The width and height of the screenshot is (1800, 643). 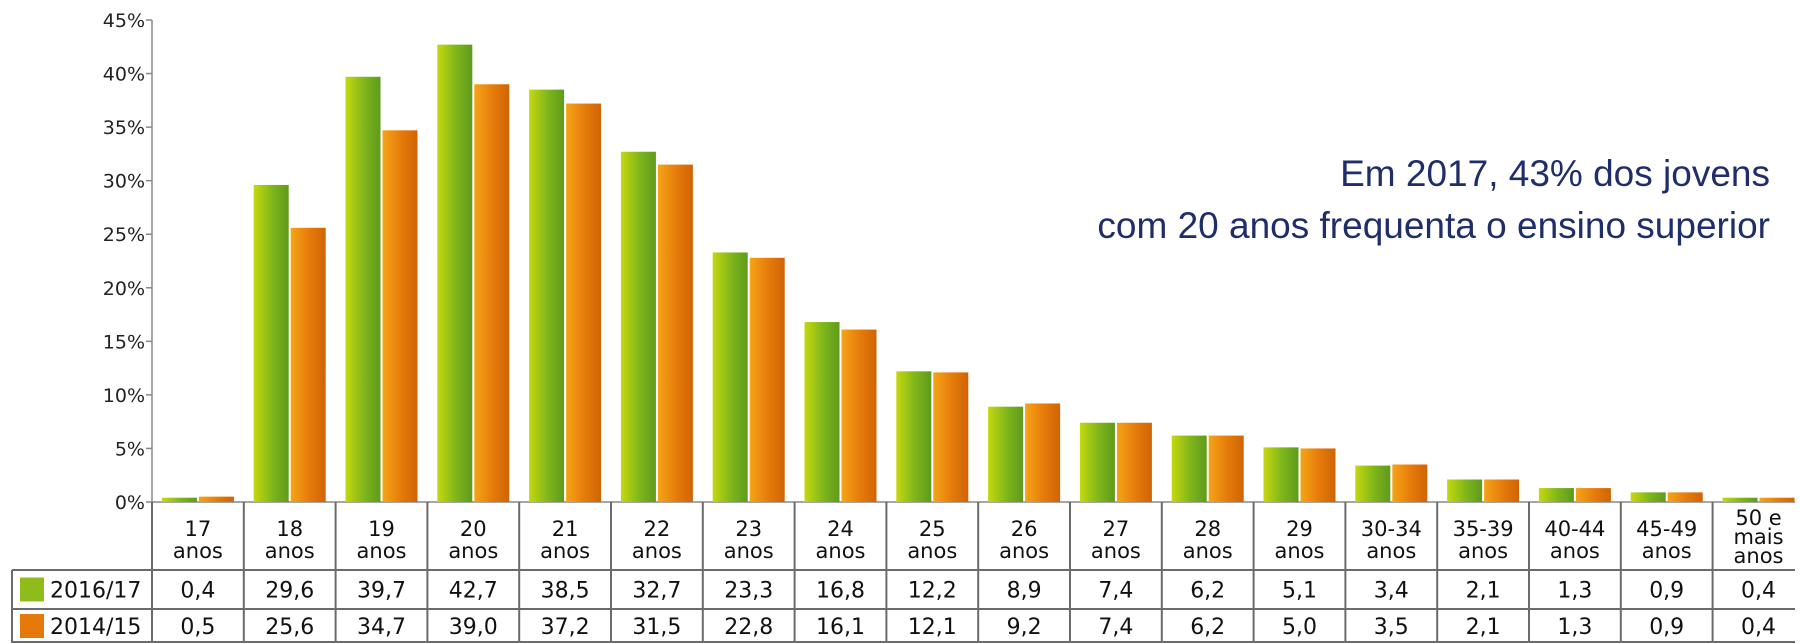 I want to click on category-label: 27, so click(x=1116, y=529).